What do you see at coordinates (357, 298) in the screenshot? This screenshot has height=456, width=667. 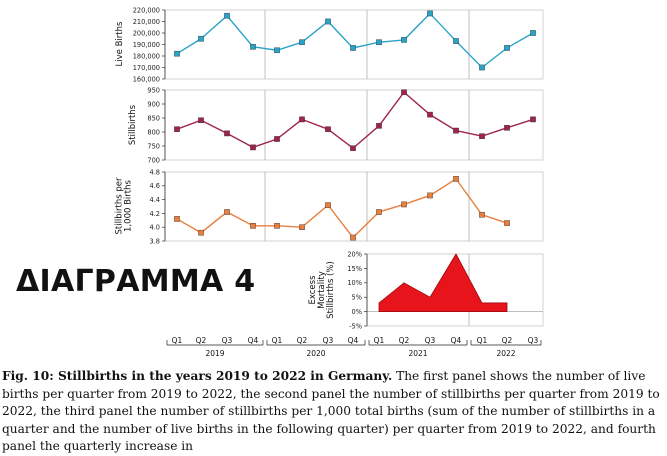 I see `y-tick-label: 5%` at bounding box center [357, 298].